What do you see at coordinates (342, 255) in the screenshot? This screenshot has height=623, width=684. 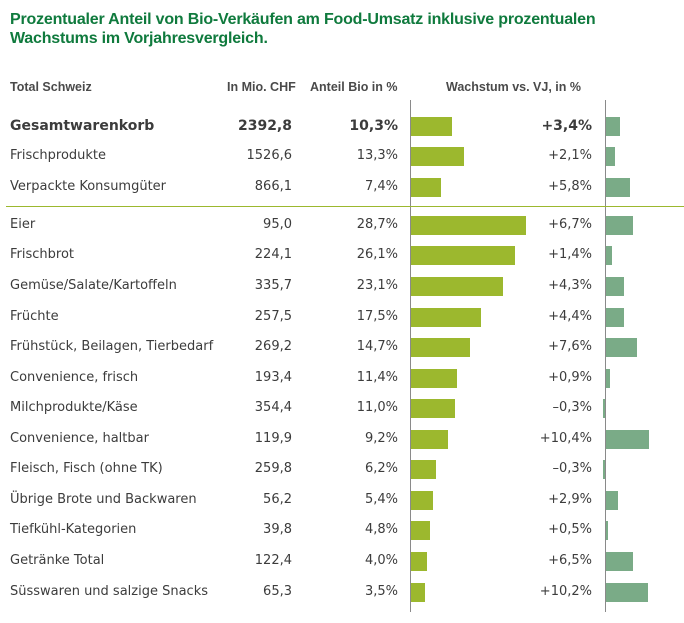 I see `table-row: Frischbrot 224,1 26,1% +1,4%` at bounding box center [342, 255].